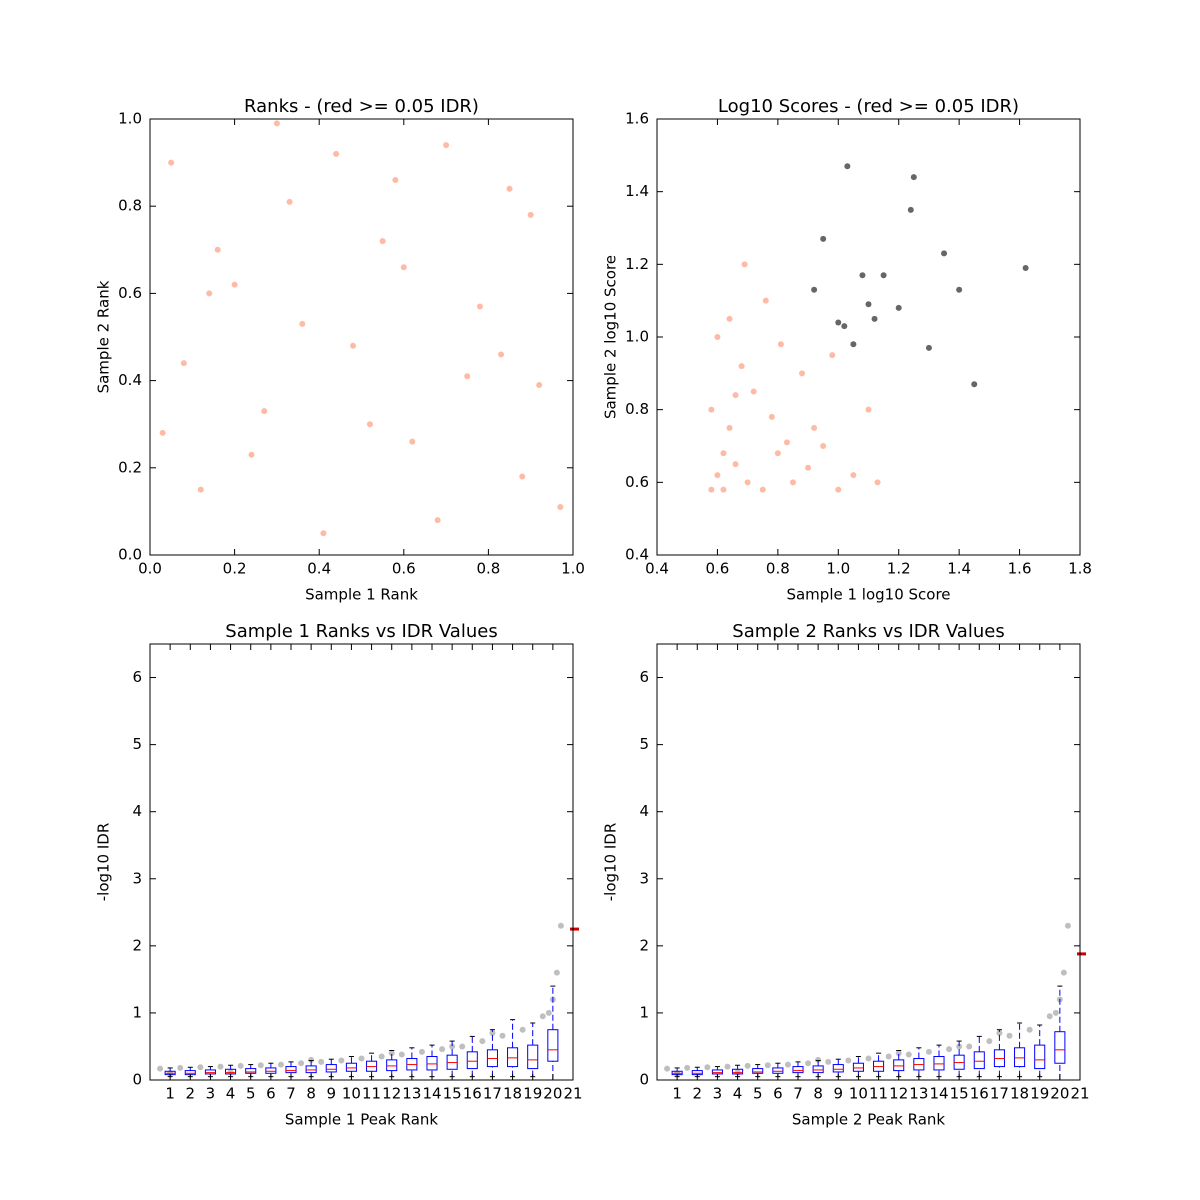 This screenshot has width=1200, height=1200. Describe the element at coordinates (452, 1094) in the screenshot. I see `x-tick-label: 15` at that location.